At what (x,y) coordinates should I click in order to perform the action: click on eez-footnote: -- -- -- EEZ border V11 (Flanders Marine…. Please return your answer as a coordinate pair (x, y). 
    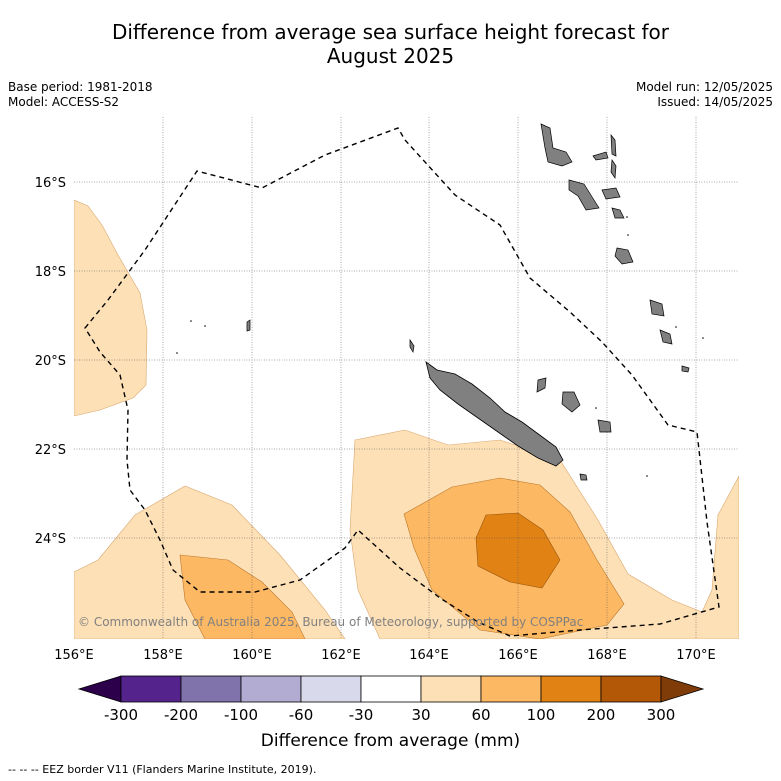
    Looking at the image, I should click on (162, 769).